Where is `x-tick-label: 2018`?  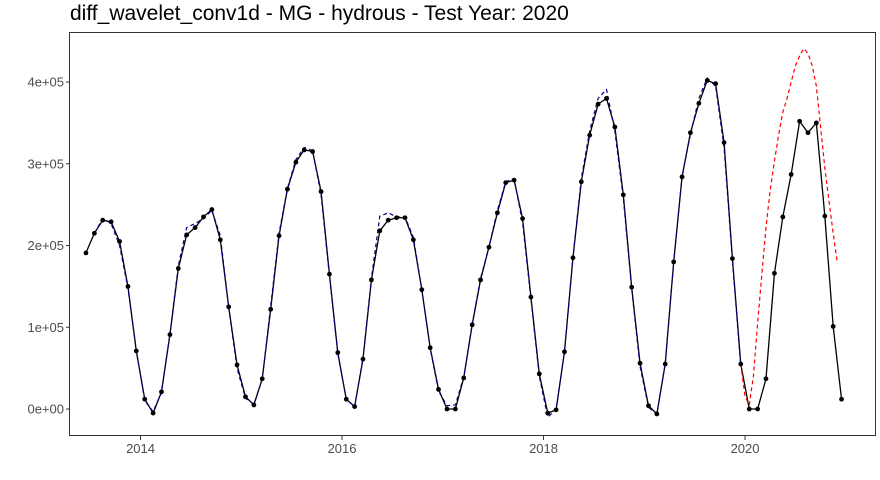 x-tick-label: 2018 is located at coordinates (543, 448).